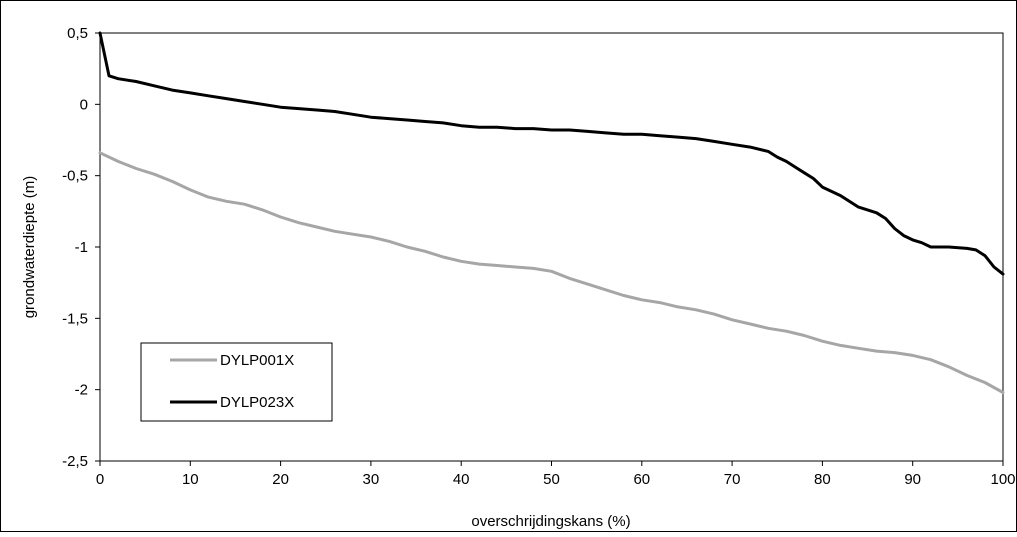 Image resolution: width=1017 pixels, height=537 pixels. What do you see at coordinates (732, 479) in the screenshot?
I see `x-tick-label: 70` at bounding box center [732, 479].